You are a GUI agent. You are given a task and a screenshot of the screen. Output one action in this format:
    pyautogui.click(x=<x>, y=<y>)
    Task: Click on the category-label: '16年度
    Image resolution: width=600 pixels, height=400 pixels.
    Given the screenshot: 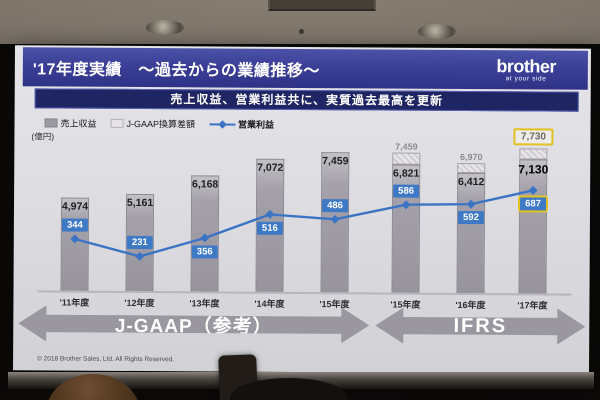 What is the action you would take?
    pyautogui.click(x=470, y=305)
    